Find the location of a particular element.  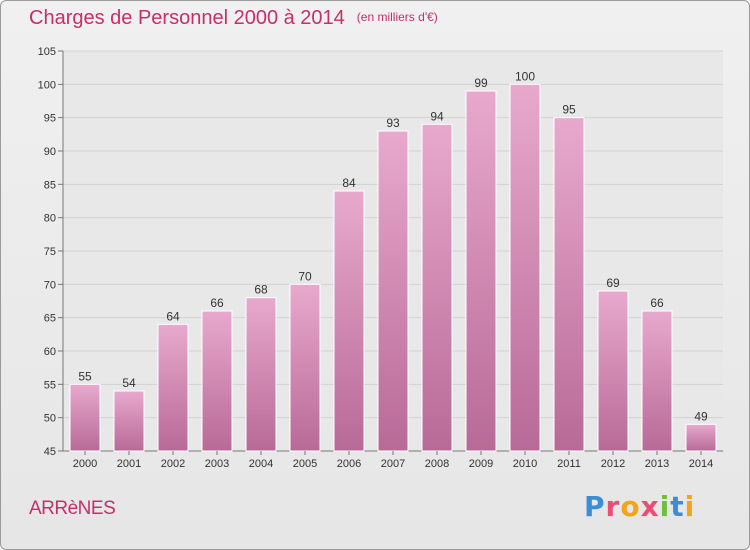

y-tick-label: 75 is located at coordinates (50, 252).